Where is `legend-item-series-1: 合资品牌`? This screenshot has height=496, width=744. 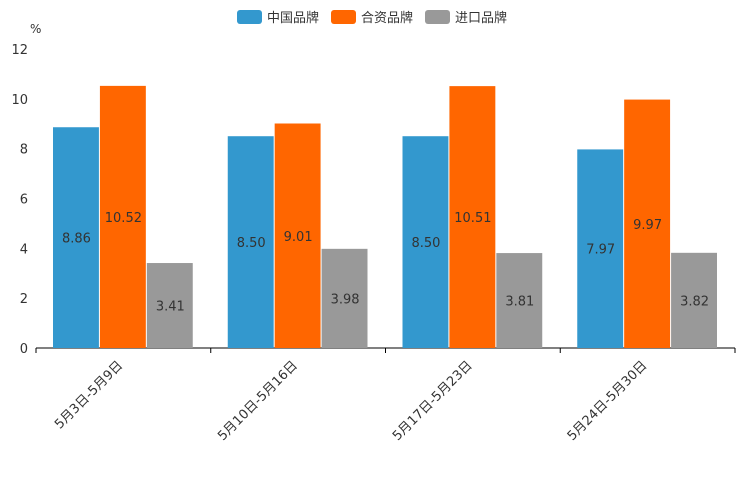
legend-item-series-1: 合资品牌 is located at coordinates (371, 16).